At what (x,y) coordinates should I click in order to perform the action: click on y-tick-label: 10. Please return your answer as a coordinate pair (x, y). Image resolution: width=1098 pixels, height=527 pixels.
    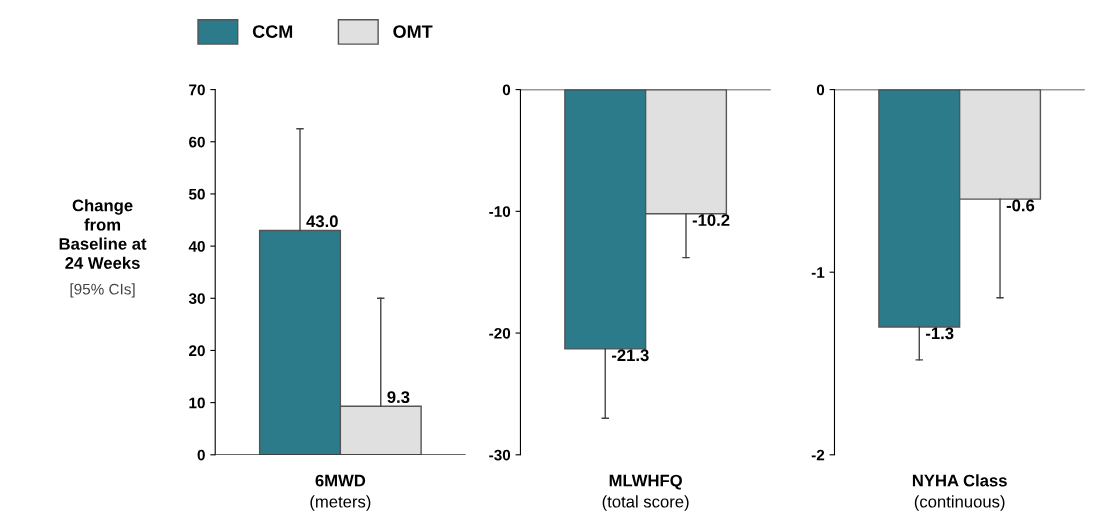
    Looking at the image, I should click on (197, 403).